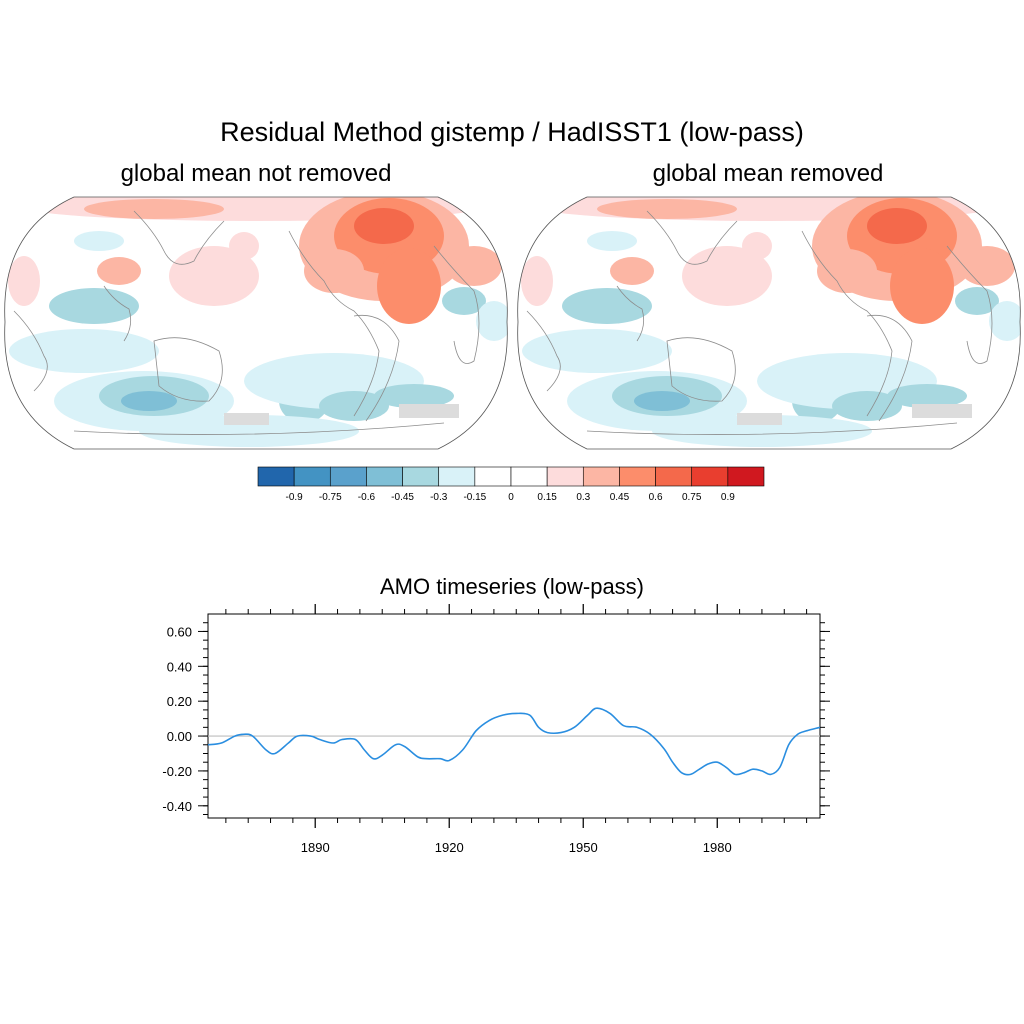  Describe the element at coordinates (656, 497) in the screenshot. I see `colorbar-label: 0.6` at that location.